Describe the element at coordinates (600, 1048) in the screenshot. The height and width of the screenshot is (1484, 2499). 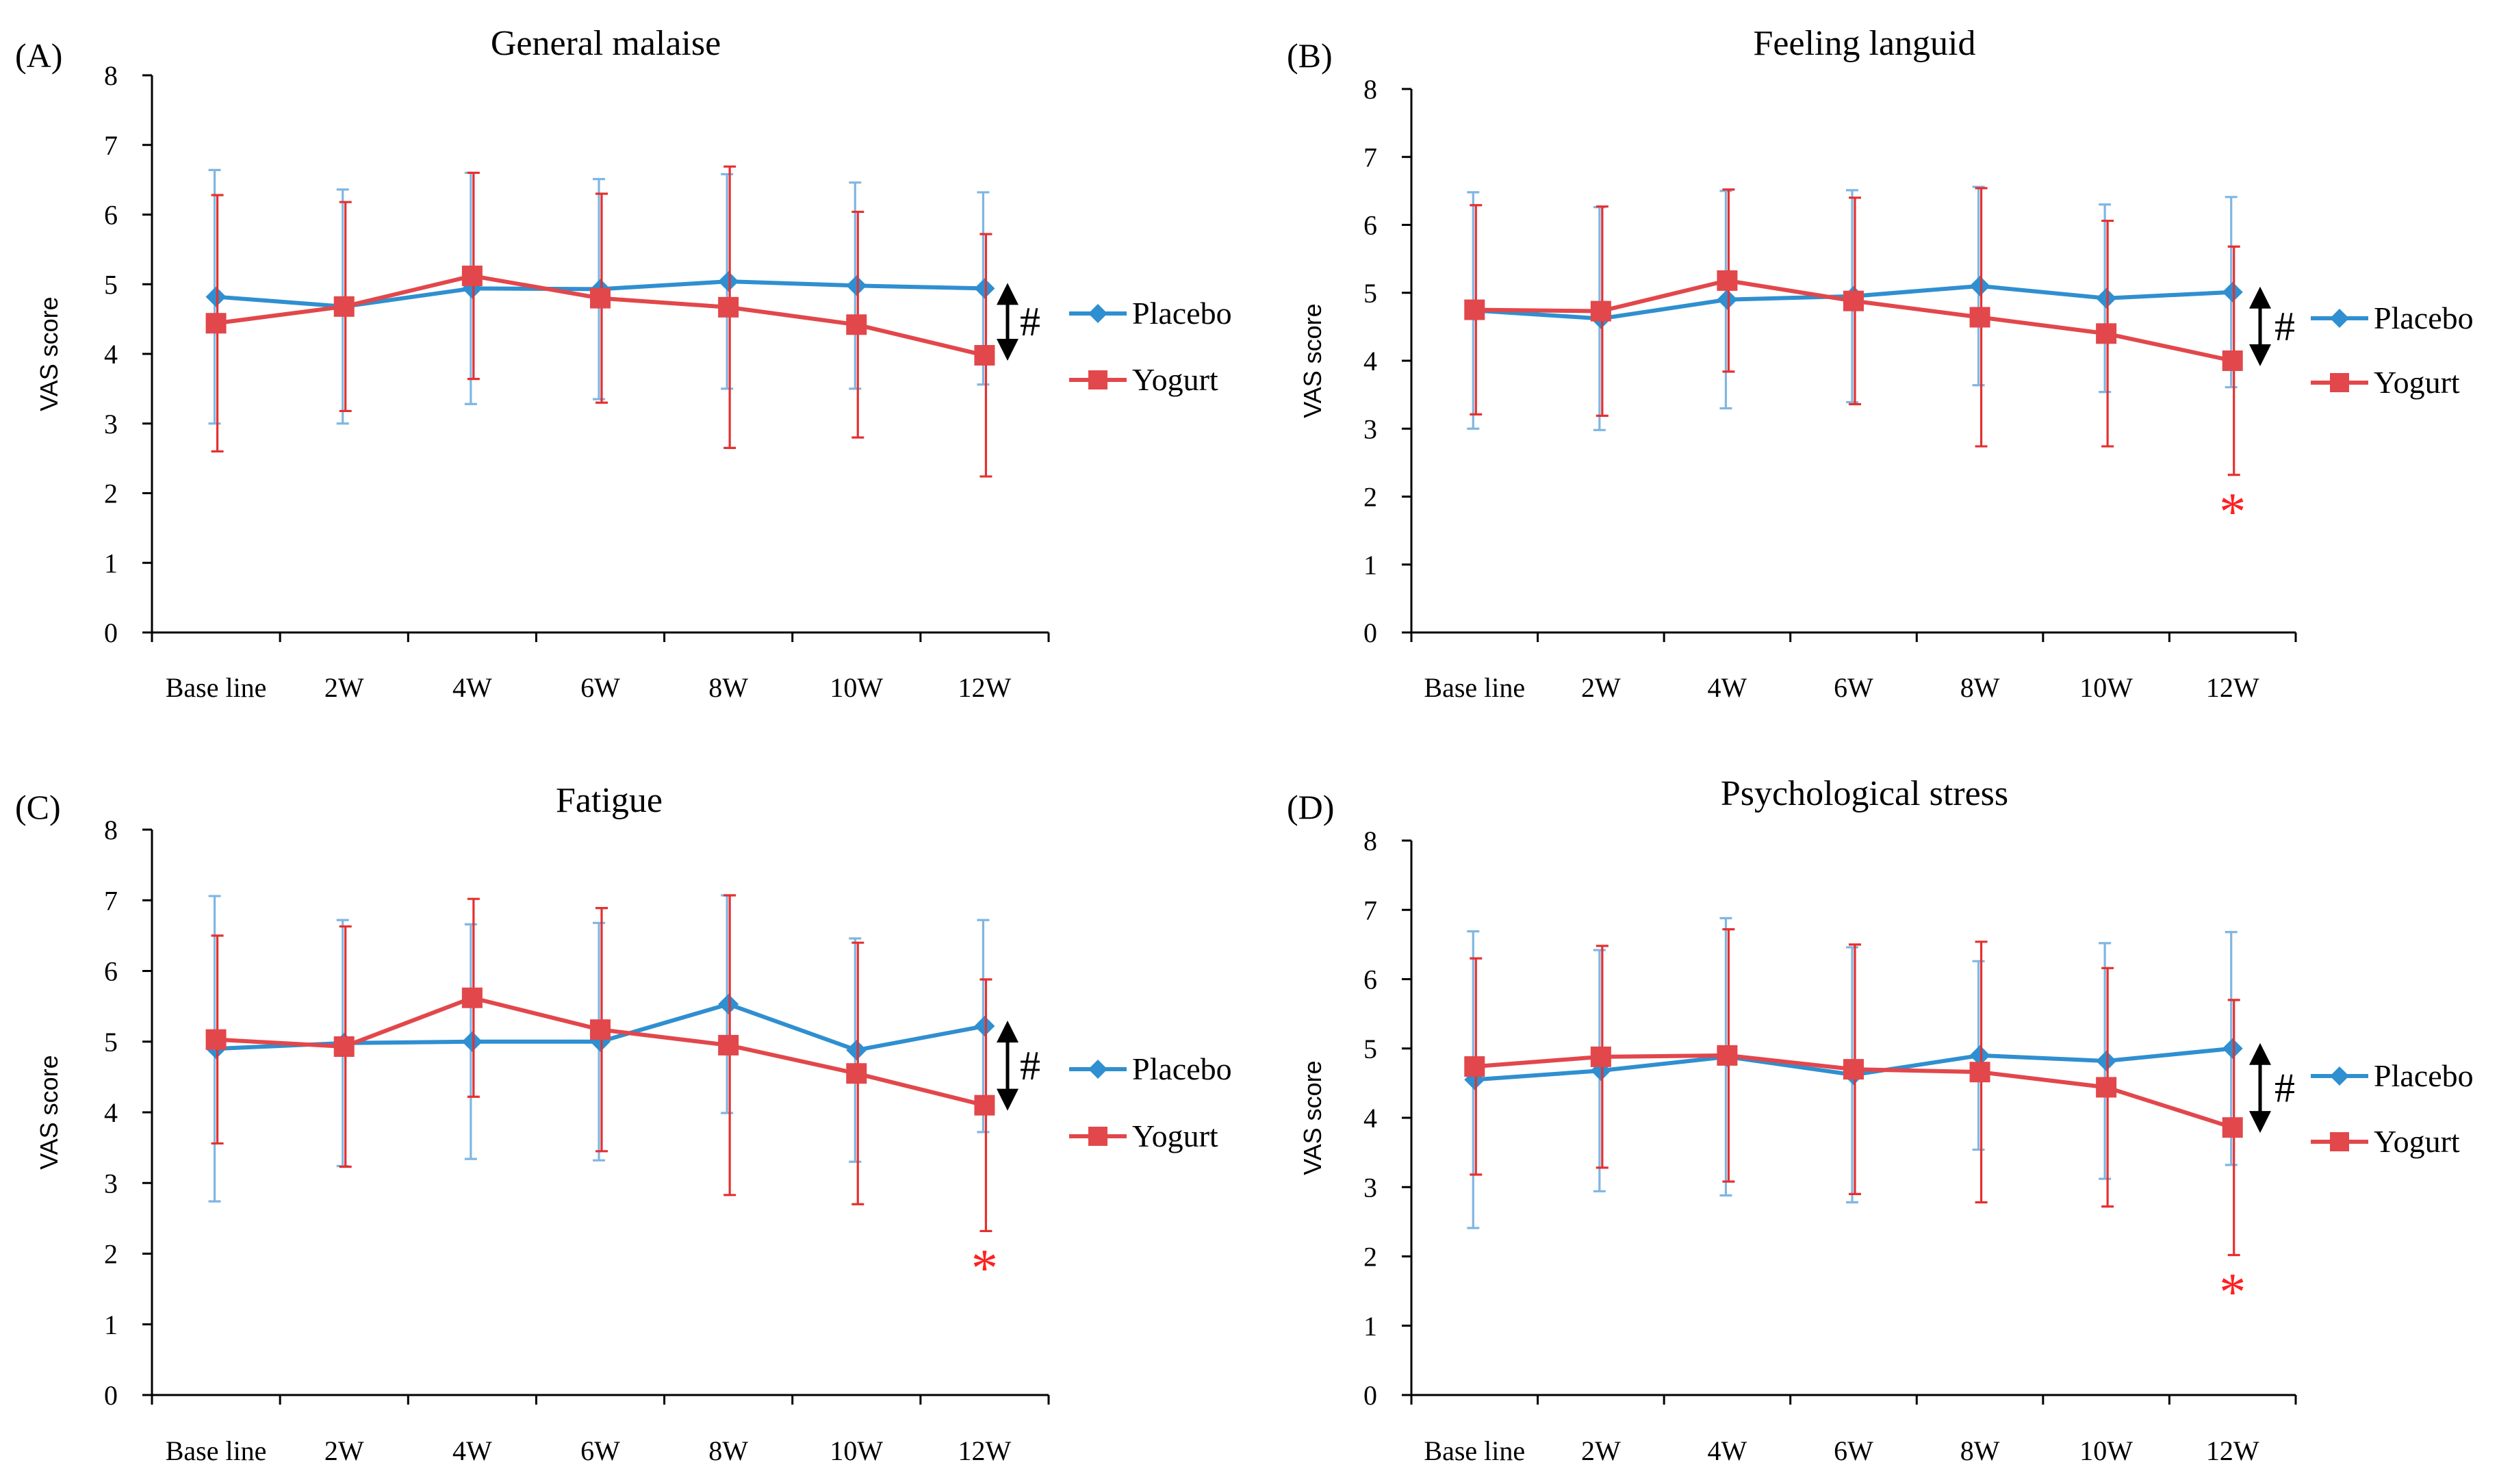
I see `series-placebo` at that location.